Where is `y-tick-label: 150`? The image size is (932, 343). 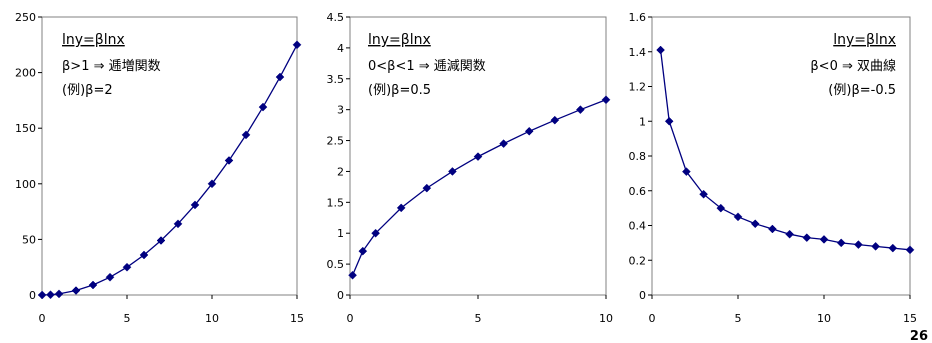
y-tick-label: 150 is located at coordinates (25, 128).